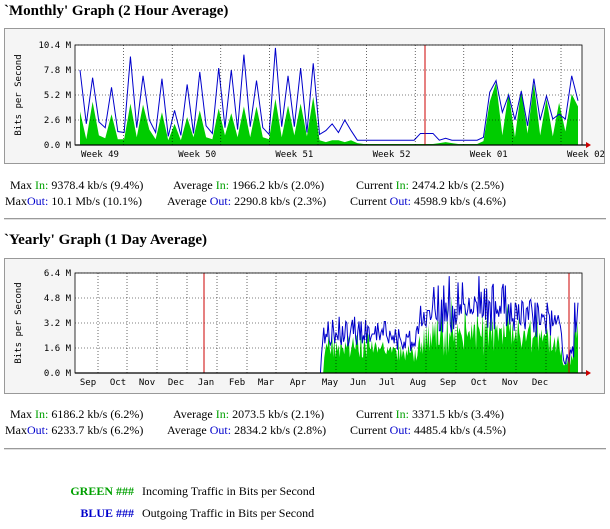 Image resolution: width=610 pixels, height=529 pixels. Describe the element at coordinates (392, 155) in the screenshot. I see `x-tick-label: Week 52` at that location.